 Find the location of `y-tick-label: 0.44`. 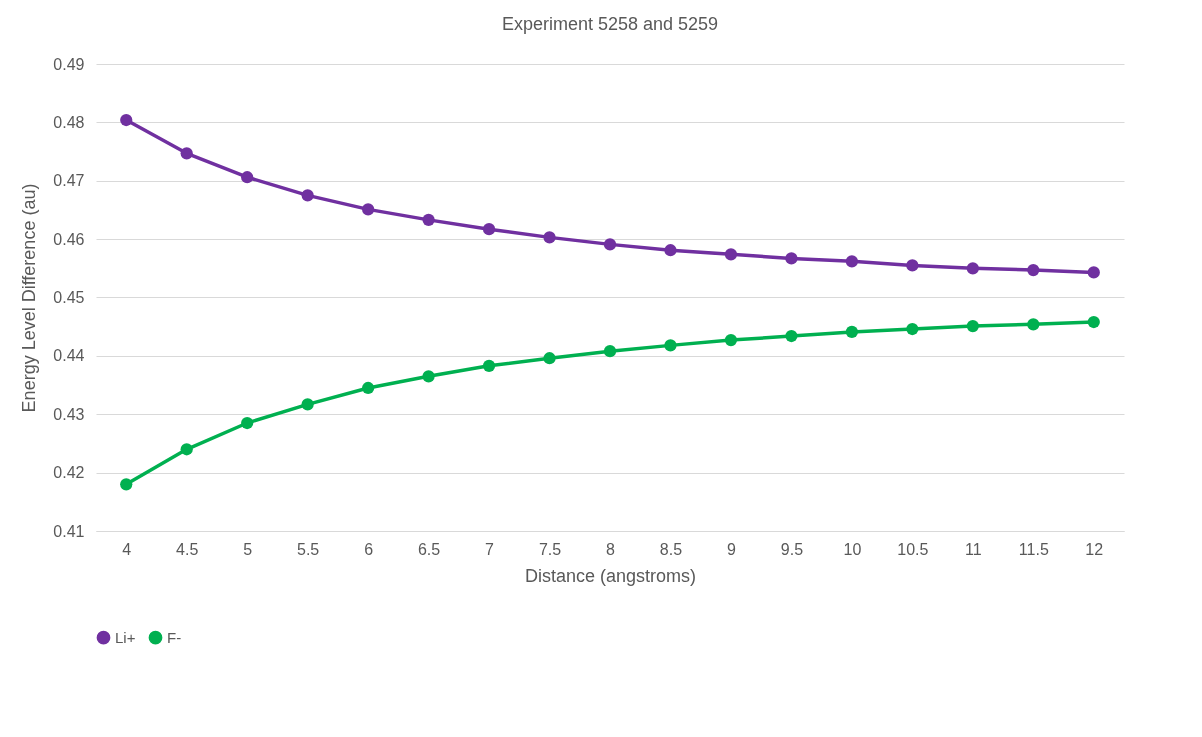

y-tick-label: 0.44 is located at coordinates (69, 356).